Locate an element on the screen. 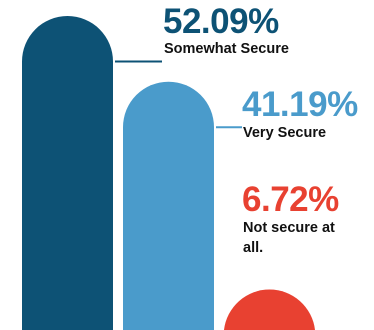  value-label-very-secure: 41.19% is located at coordinates (300, 104).